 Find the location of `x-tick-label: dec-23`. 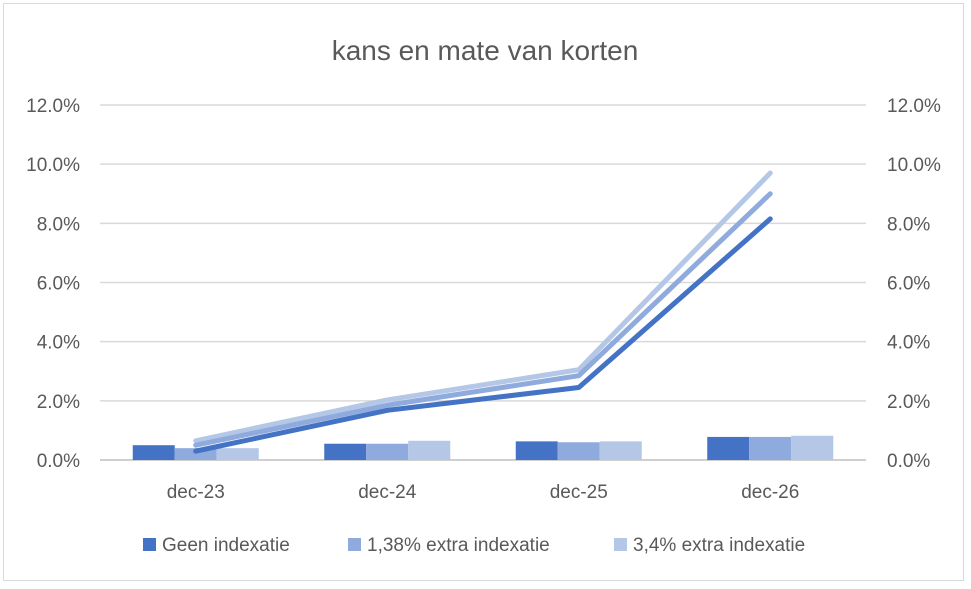

x-tick-label: dec-23 is located at coordinates (196, 492).